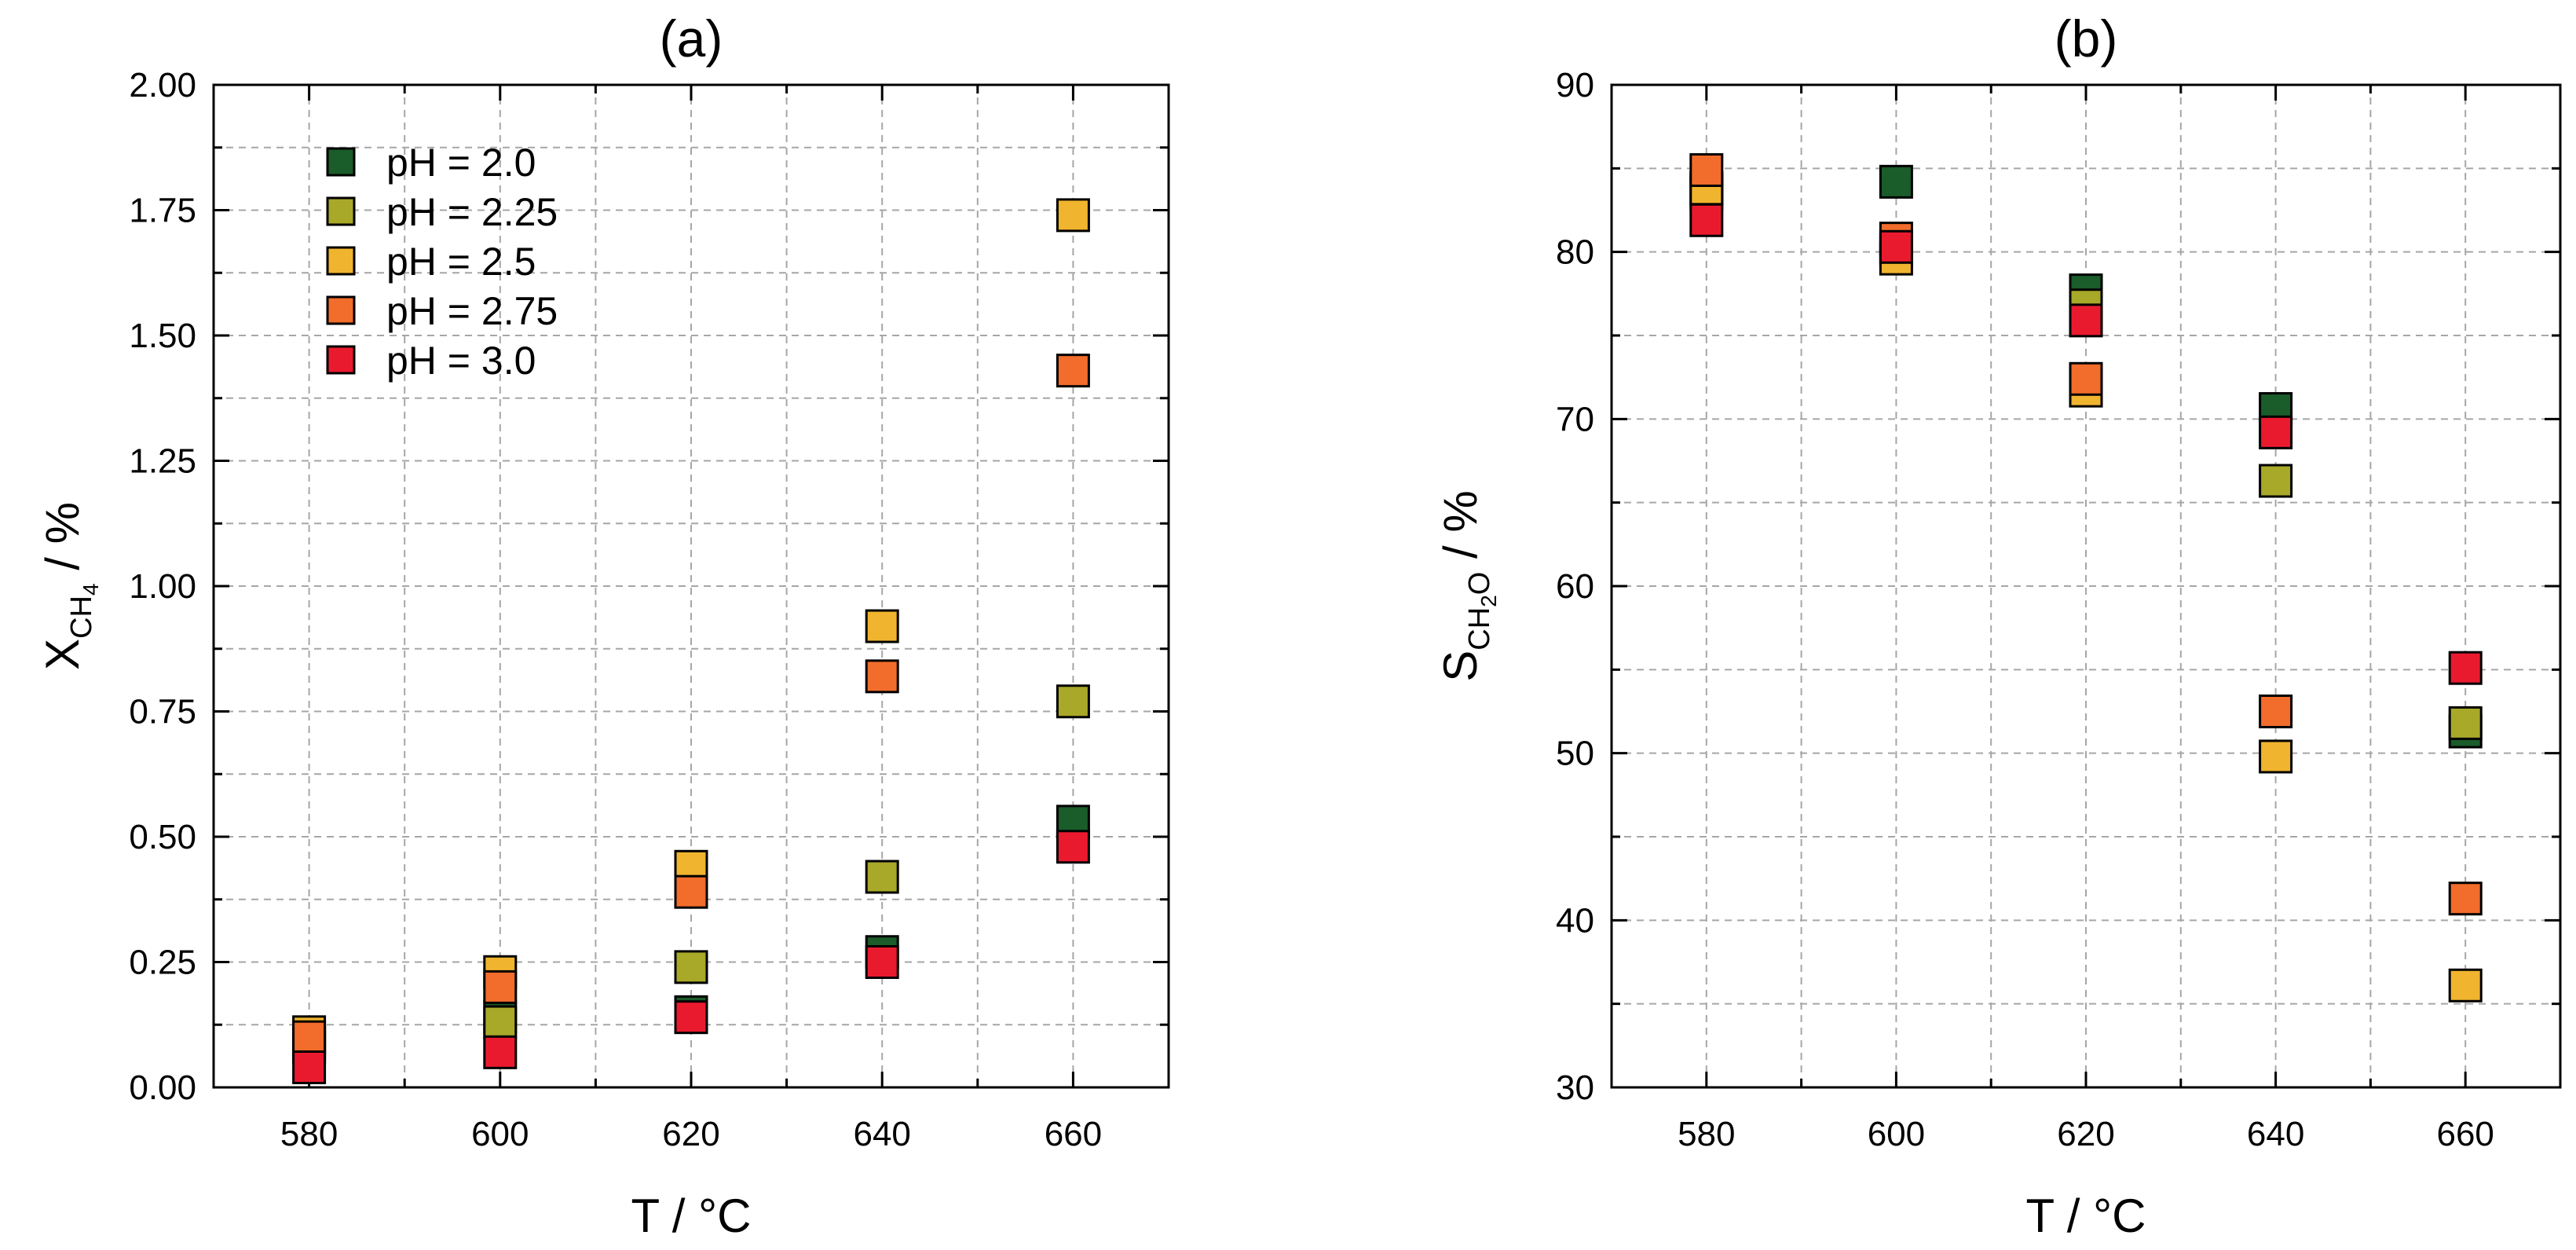 This screenshot has height=1250, width=2576. What do you see at coordinates (1575, 85) in the screenshot?
I see `y-tick-label: 90` at bounding box center [1575, 85].